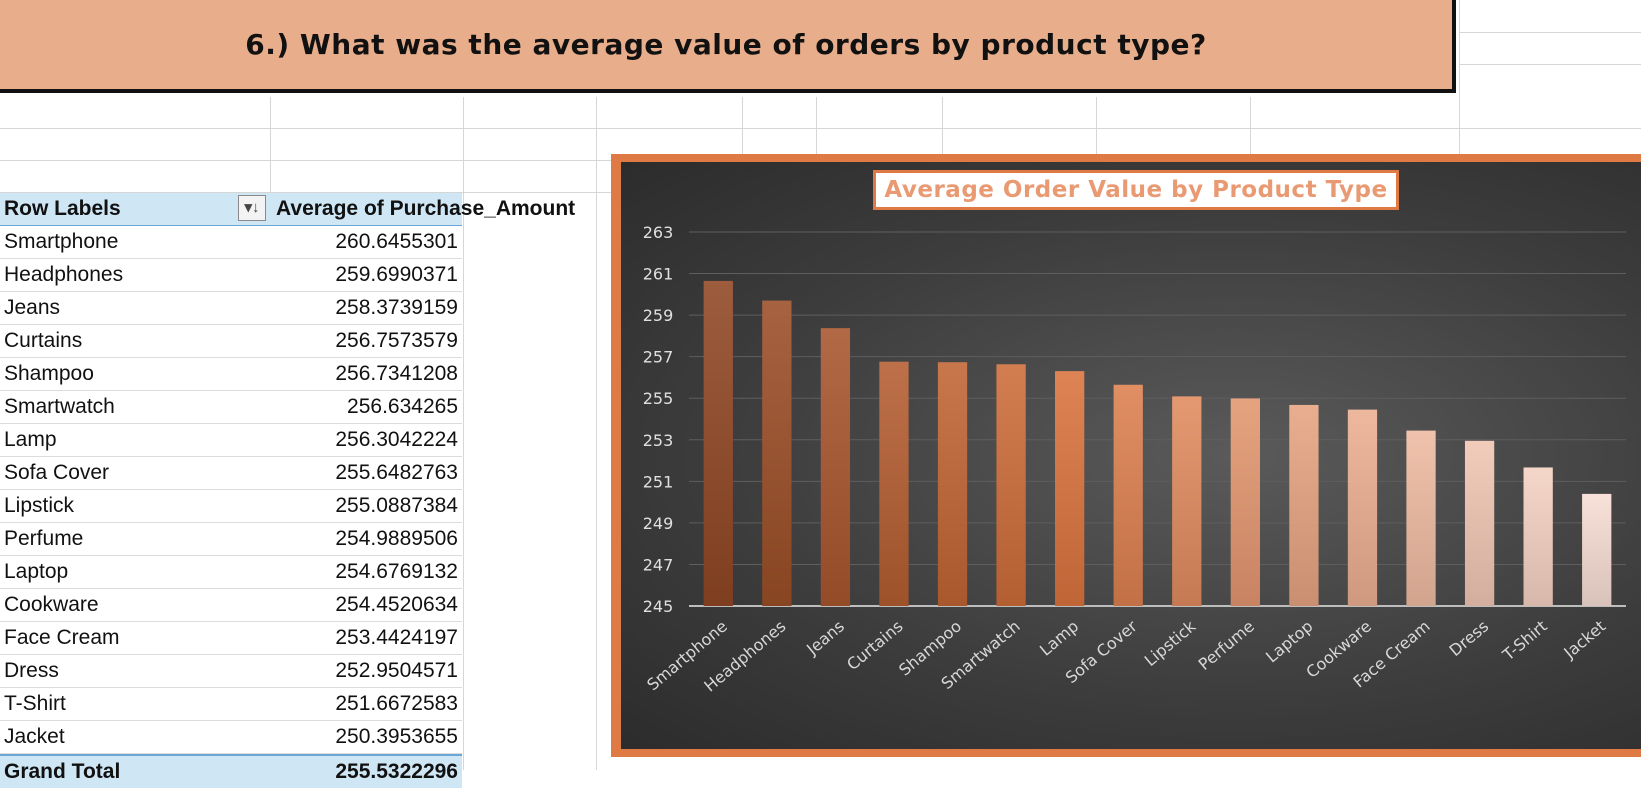 This screenshot has width=1641, height=788. Describe the element at coordinates (231, 539) in the screenshot. I see `table-row: Perfume 254.9889506` at that location.